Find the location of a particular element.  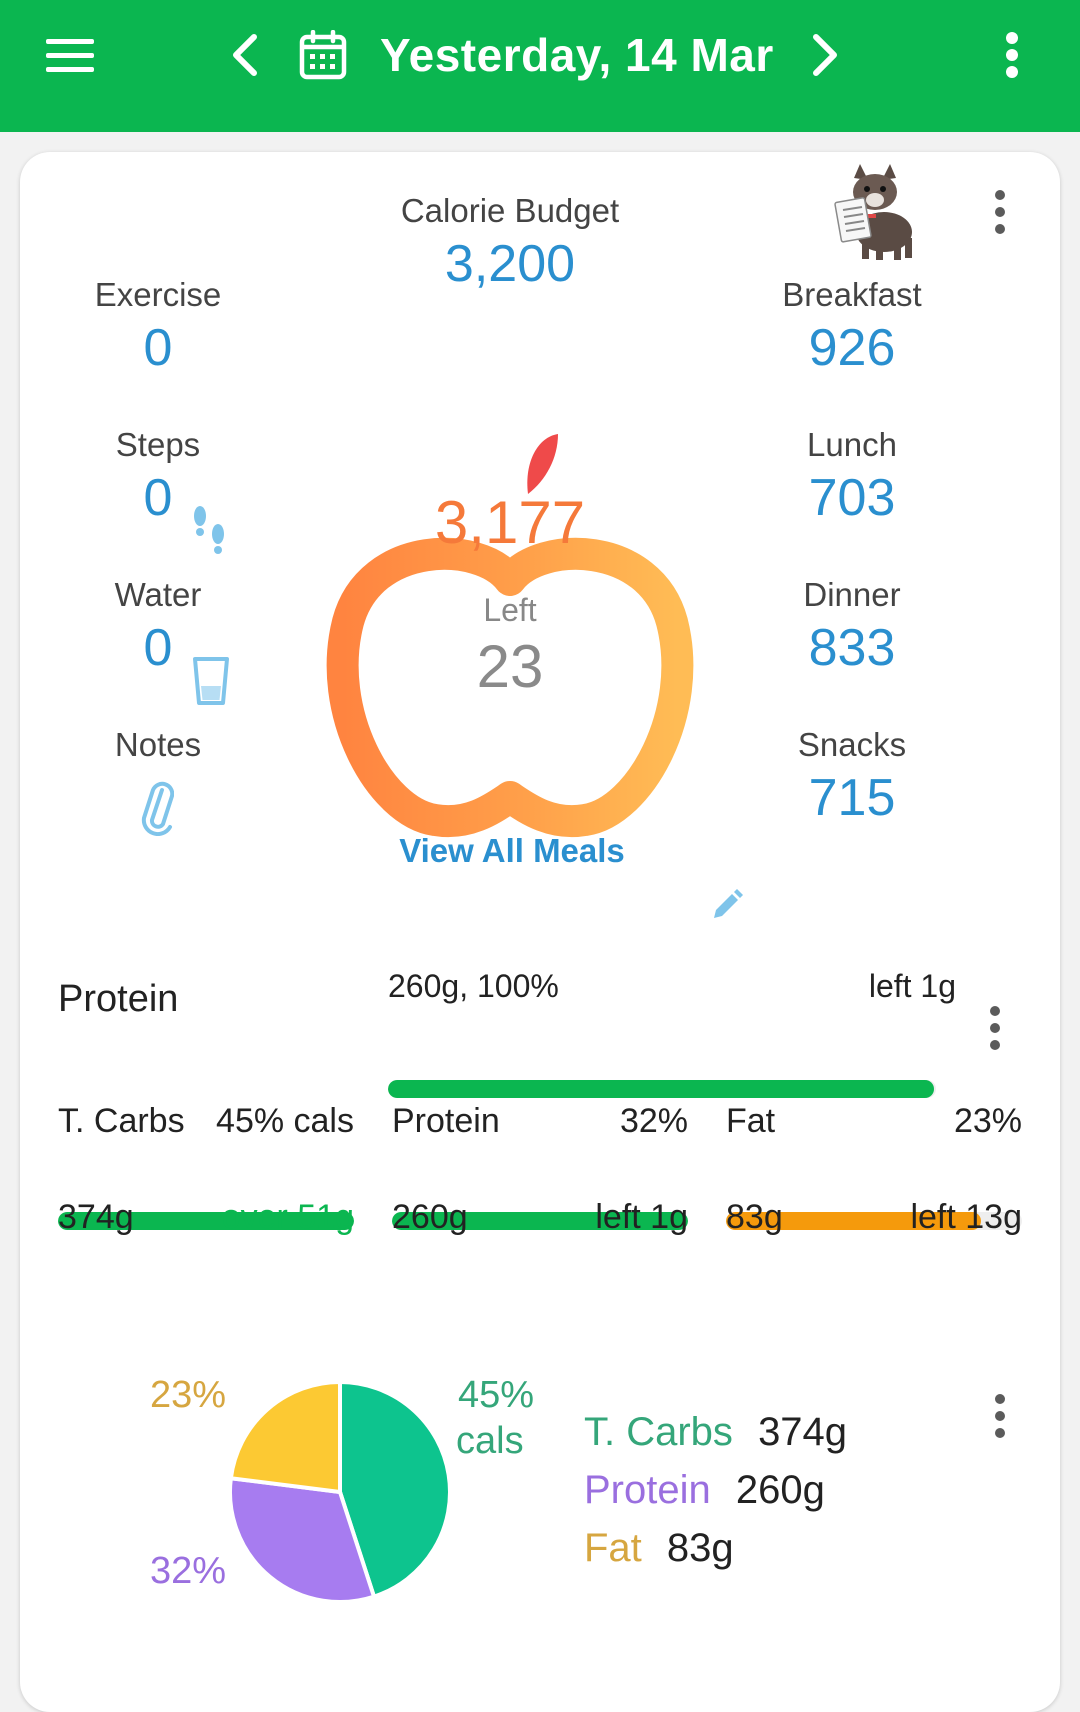

macro-carbs-pct: 45% cals is located at coordinates (285, 1121).